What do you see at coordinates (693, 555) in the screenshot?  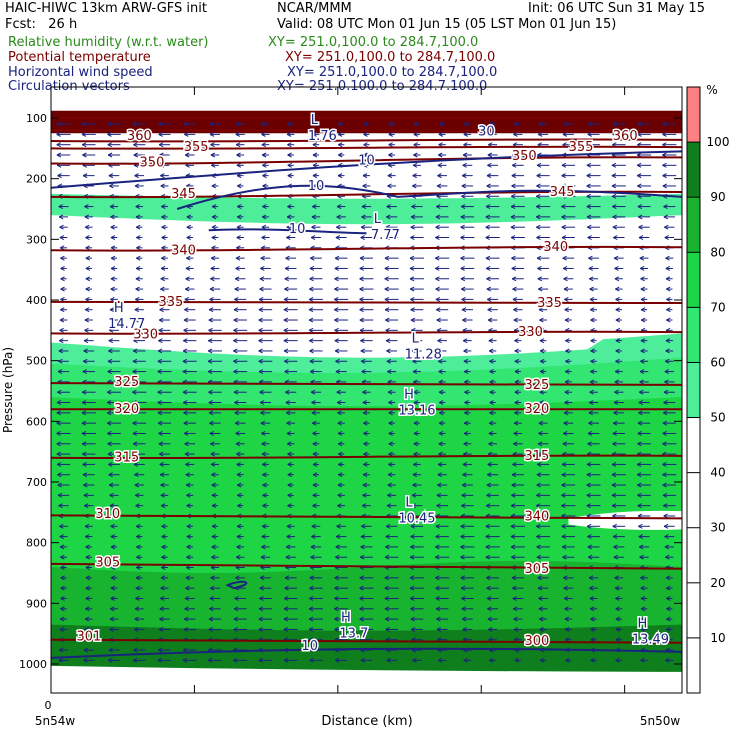 I see `colorbar-segment` at bounding box center [693, 555].